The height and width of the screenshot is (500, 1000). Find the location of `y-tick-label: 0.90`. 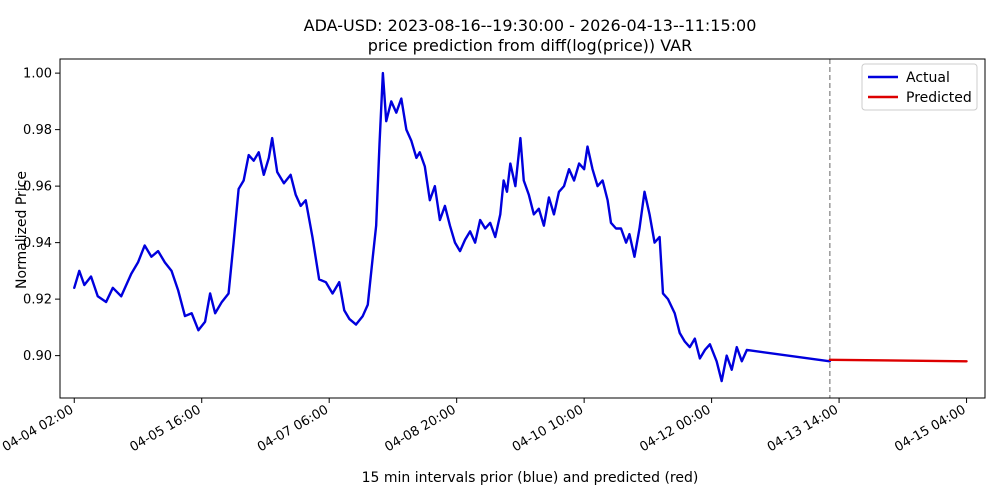

y-tick-label: 0.90 is located at coordinates (37, 356).